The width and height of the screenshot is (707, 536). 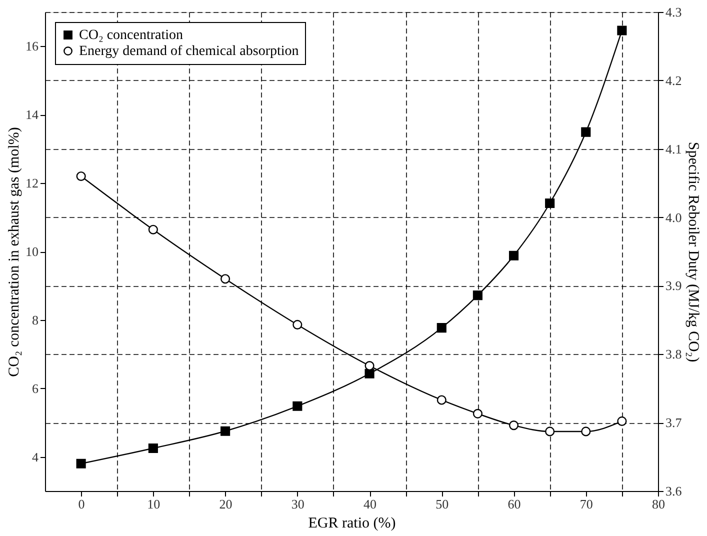 What do you see at coordinates (35, 320) in the screenshot?
I see `y-tick-label: 8` at bounding box center [35, 320].